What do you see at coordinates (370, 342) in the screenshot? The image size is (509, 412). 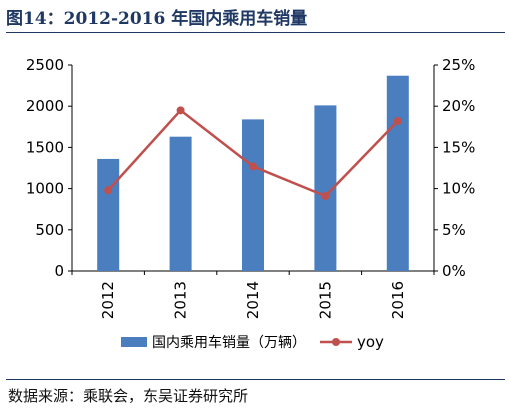 I see `legend-label-line: yoy` at bounding box center [370, 342].